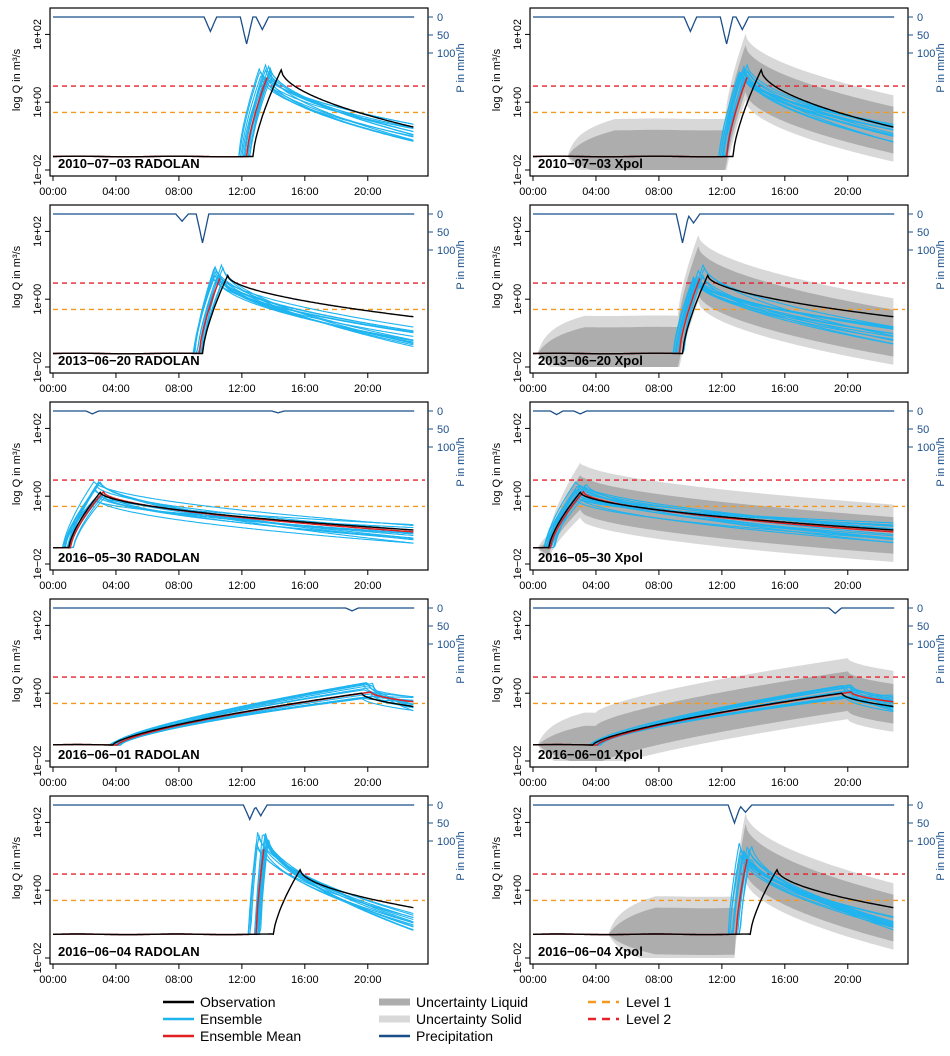  I want to click on panel-title: 2016−06−04 RADOLAN, so click(129, 951).